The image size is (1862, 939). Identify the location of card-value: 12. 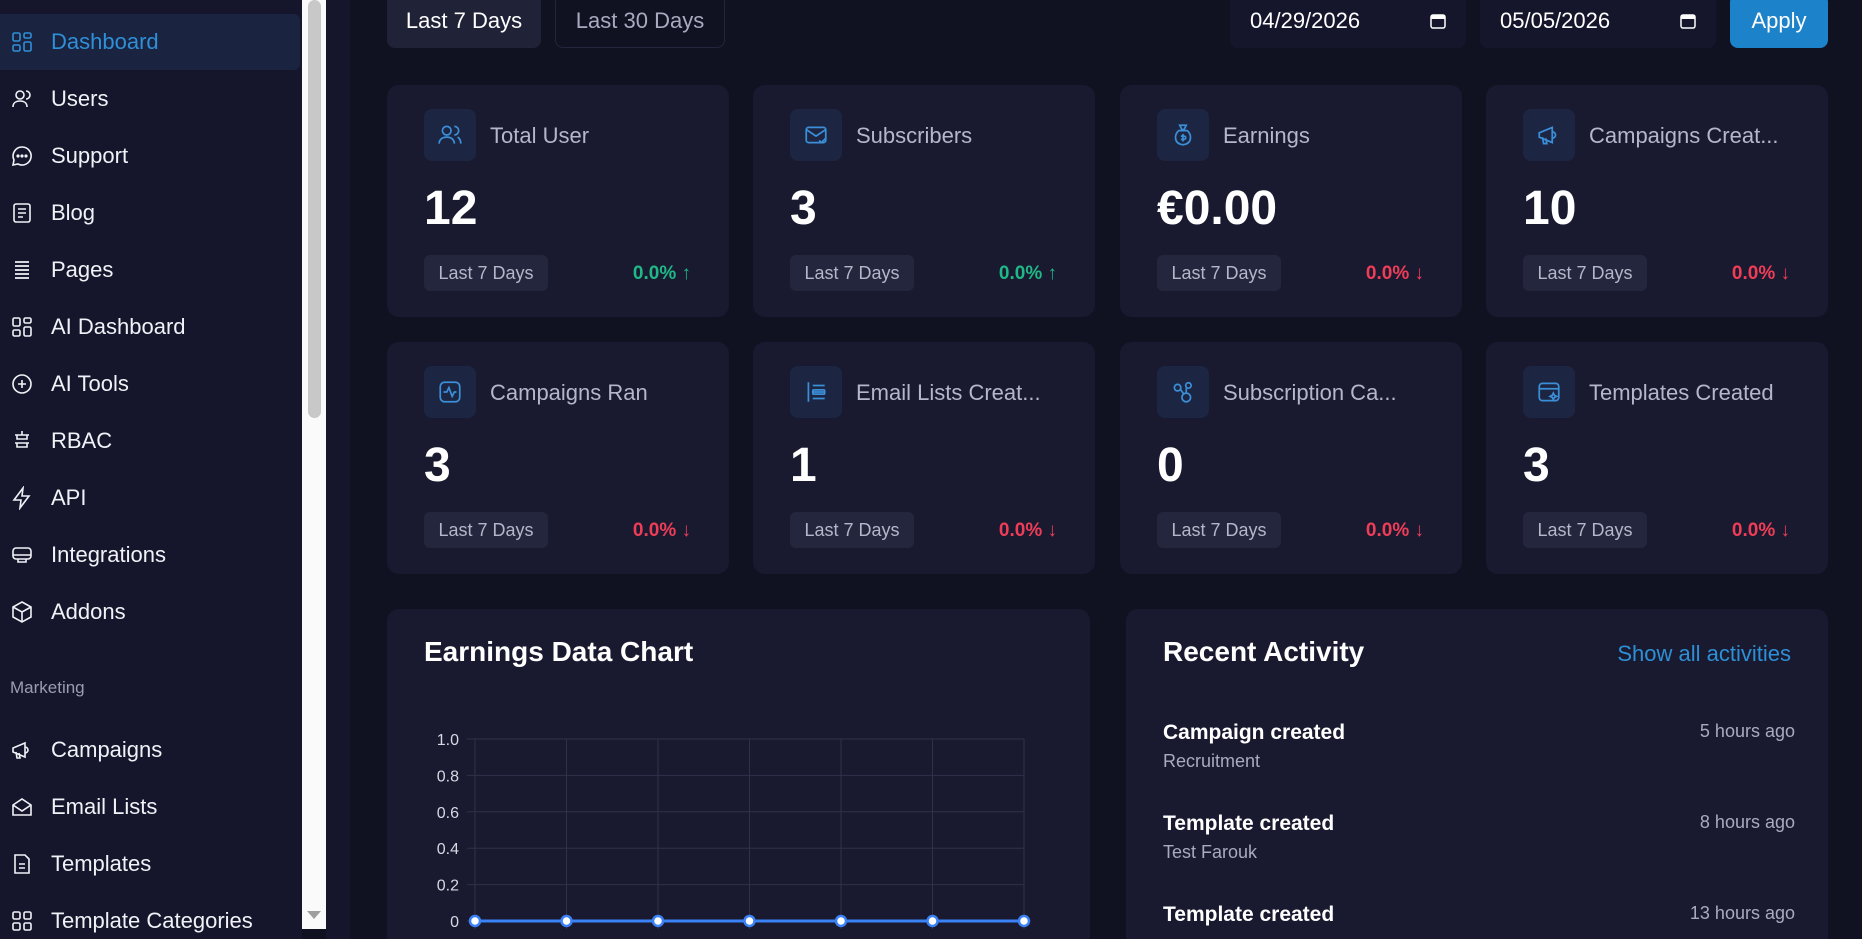
(451, 208).